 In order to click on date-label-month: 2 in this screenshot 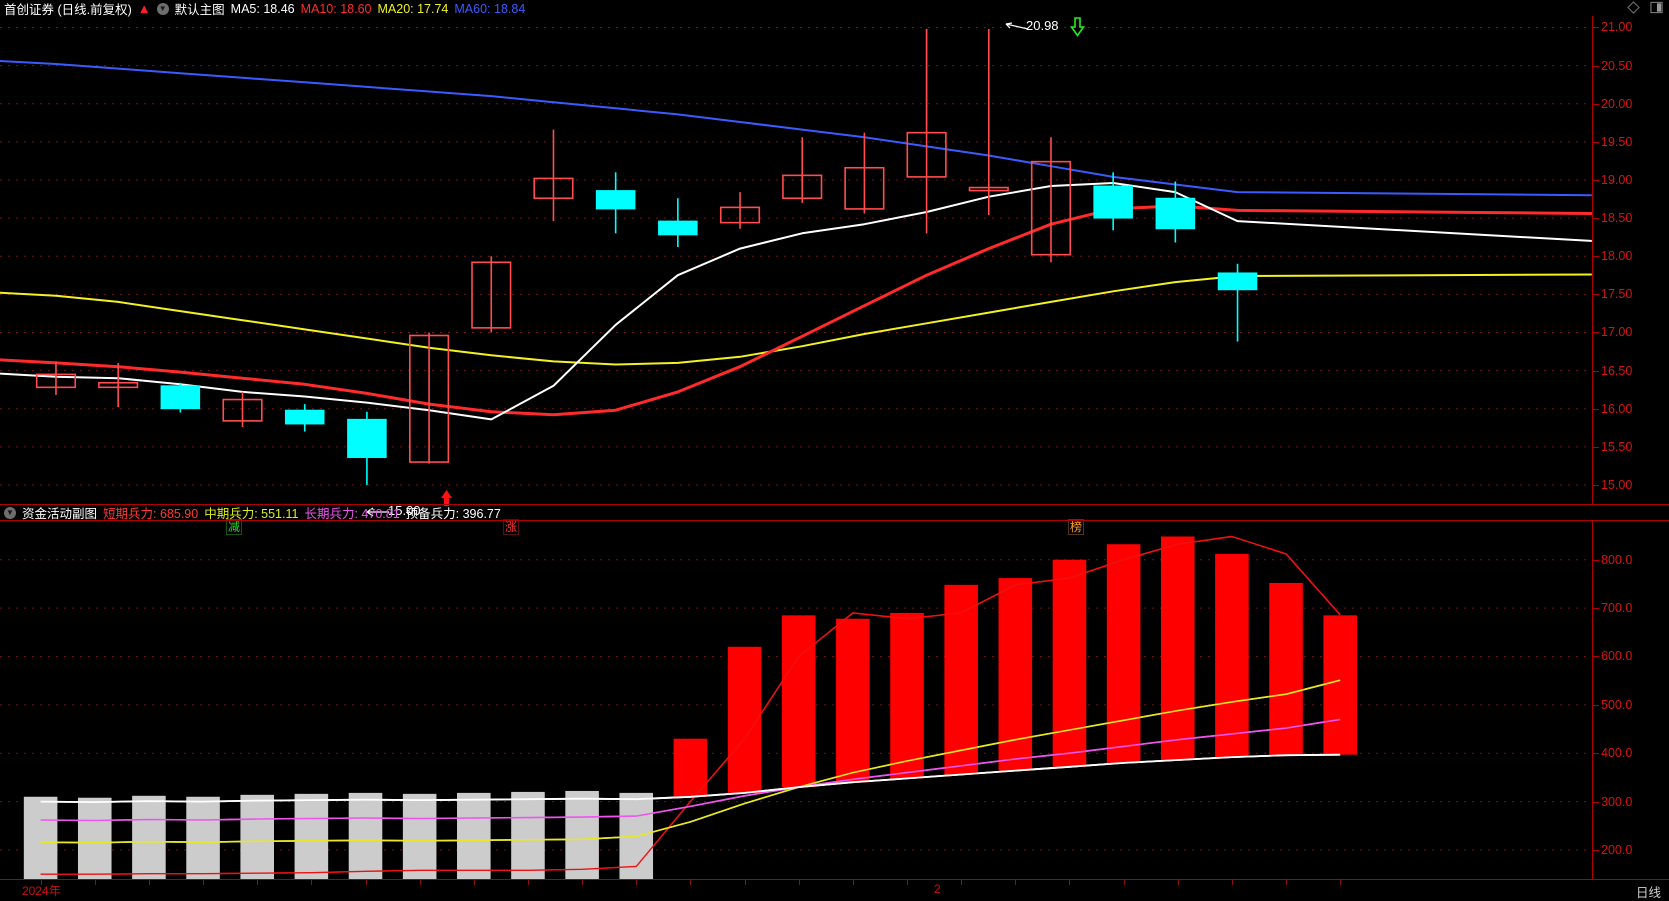, I will do `click(937, 889)`.